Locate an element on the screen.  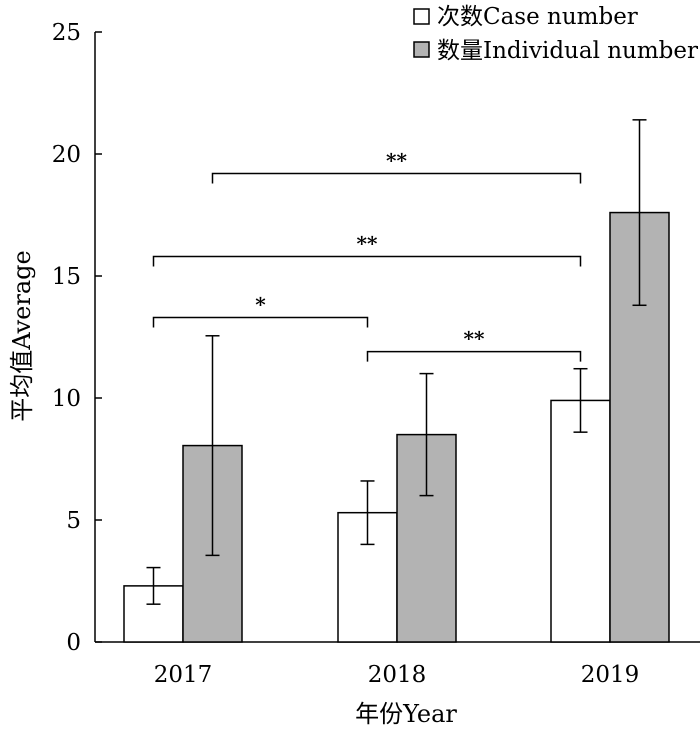
y-axis-label: 平均值Average is located at coordinates (22, 335).